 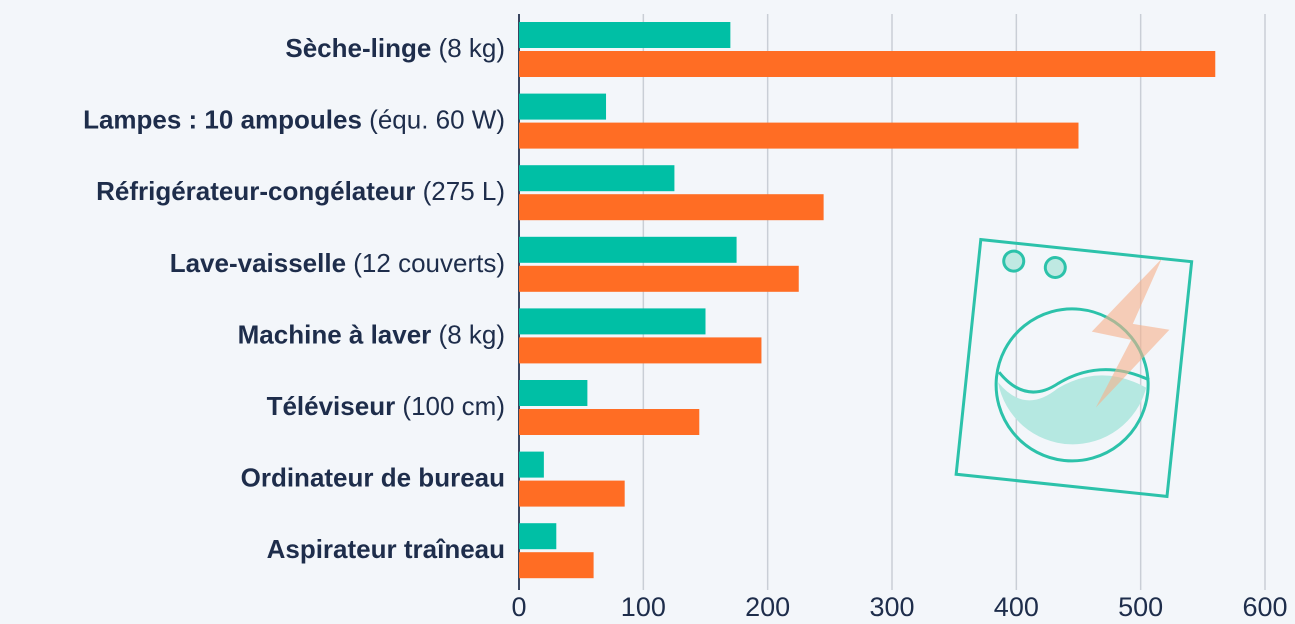 I want to click on category-label: Machine à laver (8 kg), so click(x=371, y=334).